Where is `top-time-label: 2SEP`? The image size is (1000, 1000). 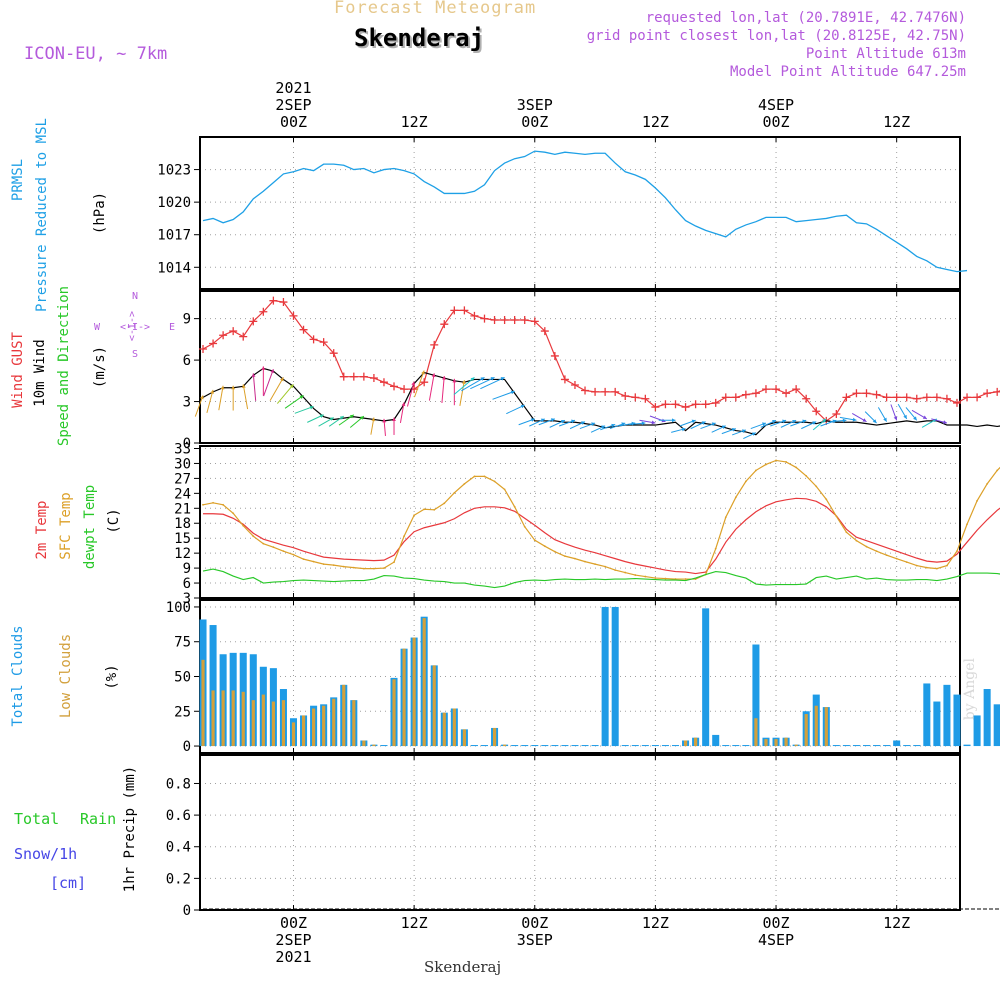
top-time-label: 2SEP is located at coordinates (293, 105).